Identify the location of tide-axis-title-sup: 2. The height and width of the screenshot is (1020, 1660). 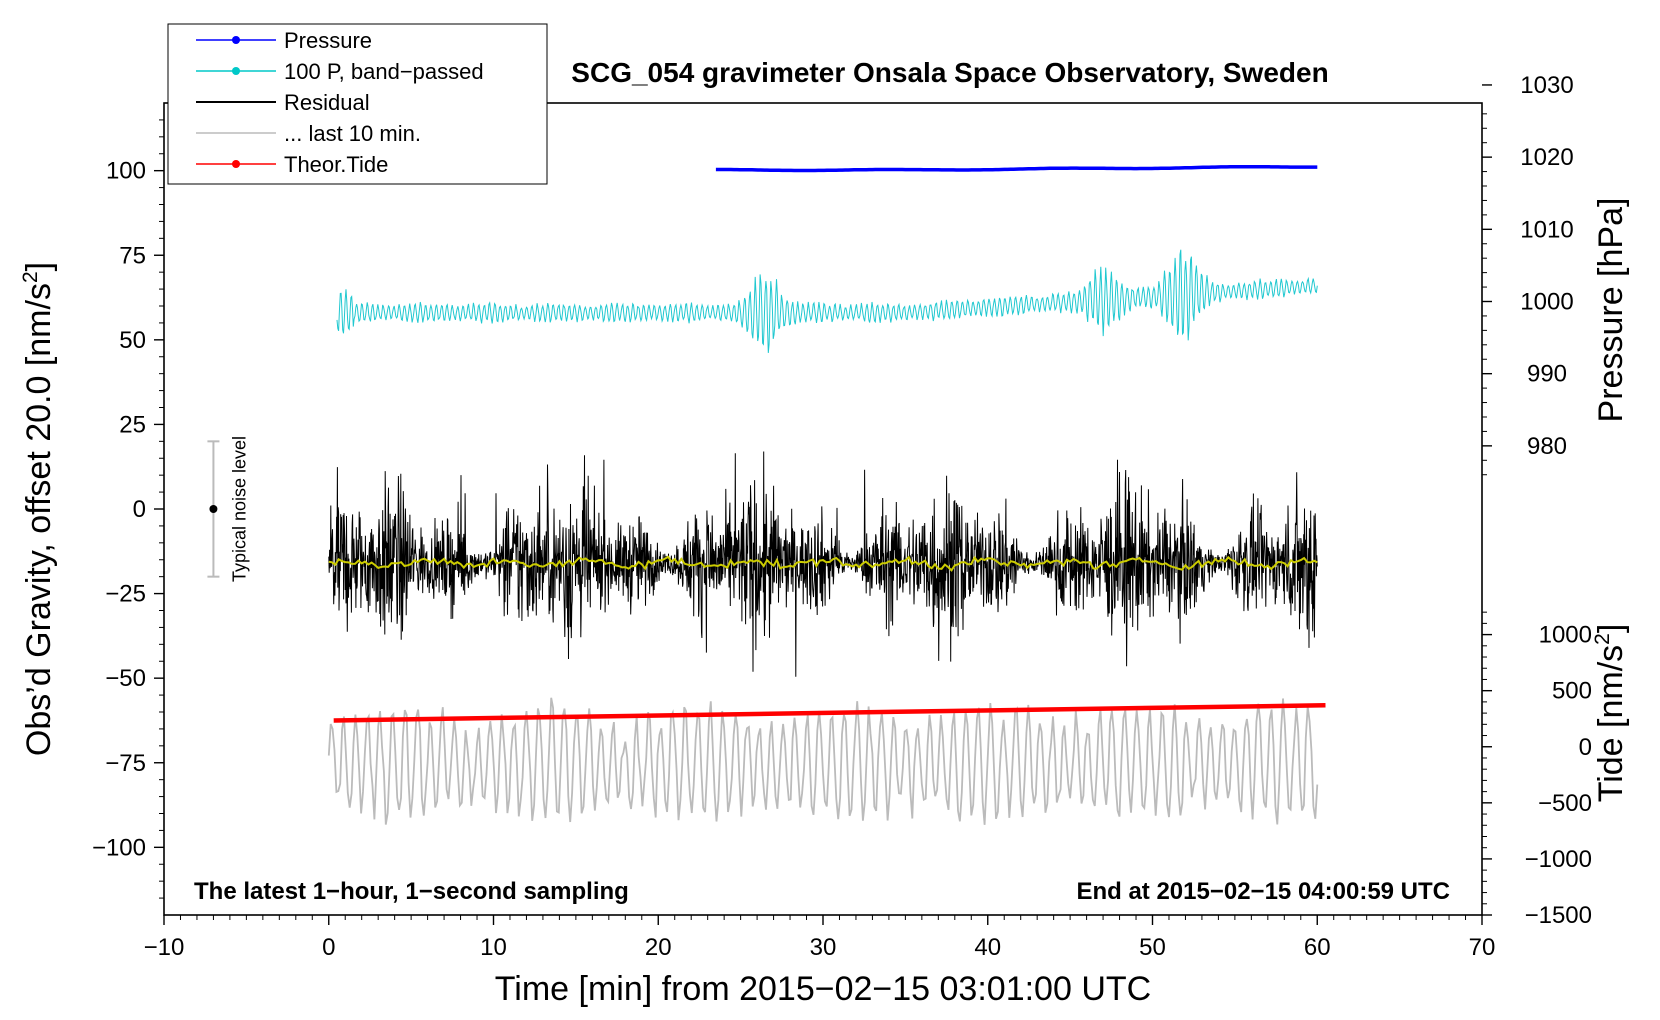
(1602, 639).